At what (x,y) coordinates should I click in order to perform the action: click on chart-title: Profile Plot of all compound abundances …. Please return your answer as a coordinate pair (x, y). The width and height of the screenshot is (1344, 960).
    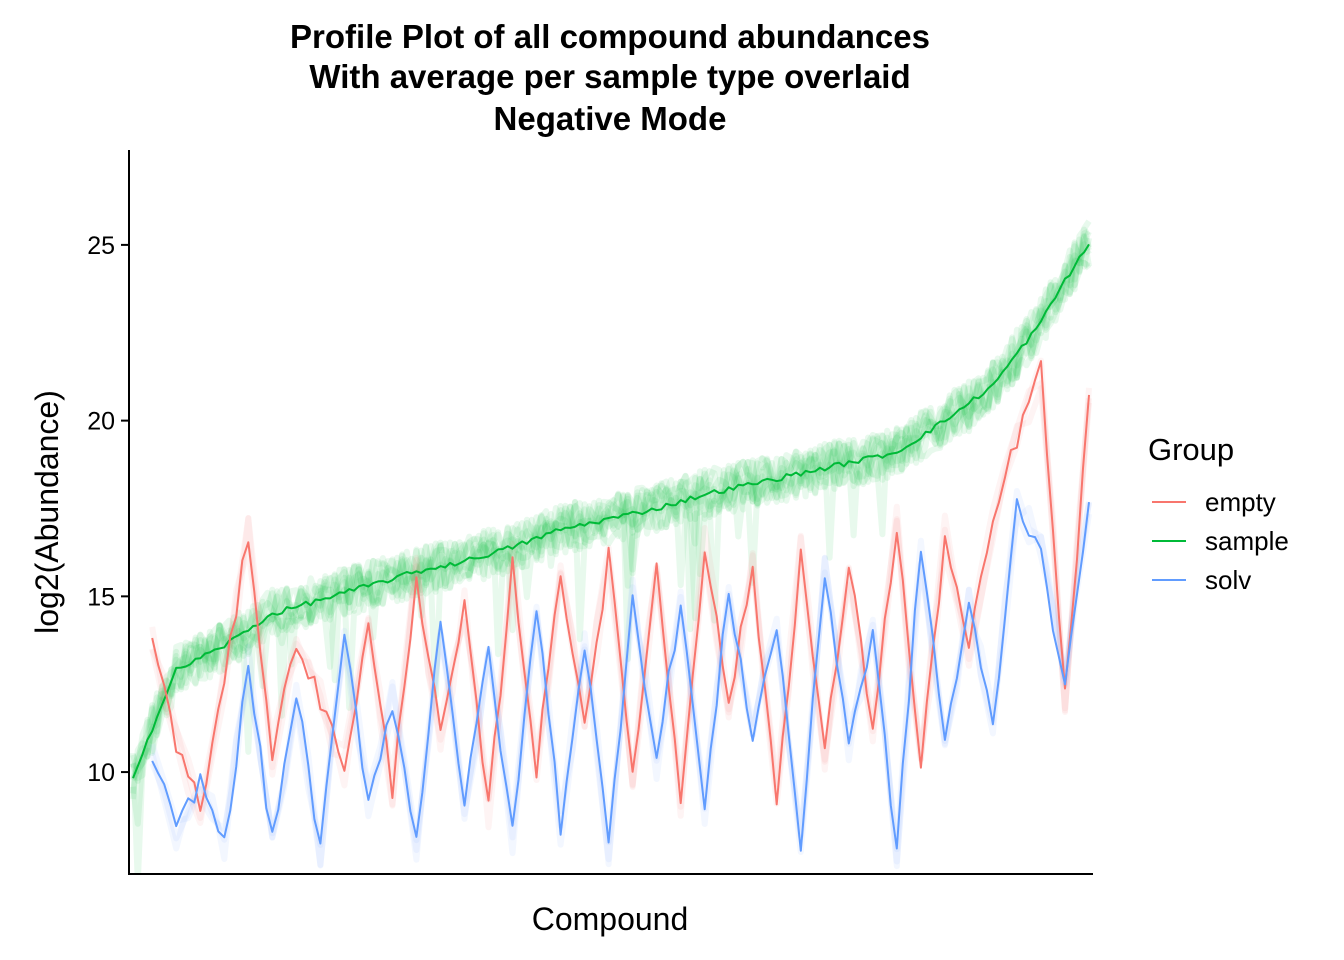
    Looking at the image, I should click on (610, 77).